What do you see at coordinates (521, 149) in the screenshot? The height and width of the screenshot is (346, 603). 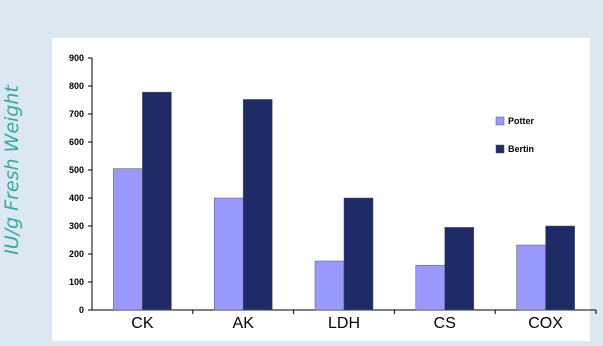 I see `legend-label-bertin: Bertin` at bounding box center [521, 149].